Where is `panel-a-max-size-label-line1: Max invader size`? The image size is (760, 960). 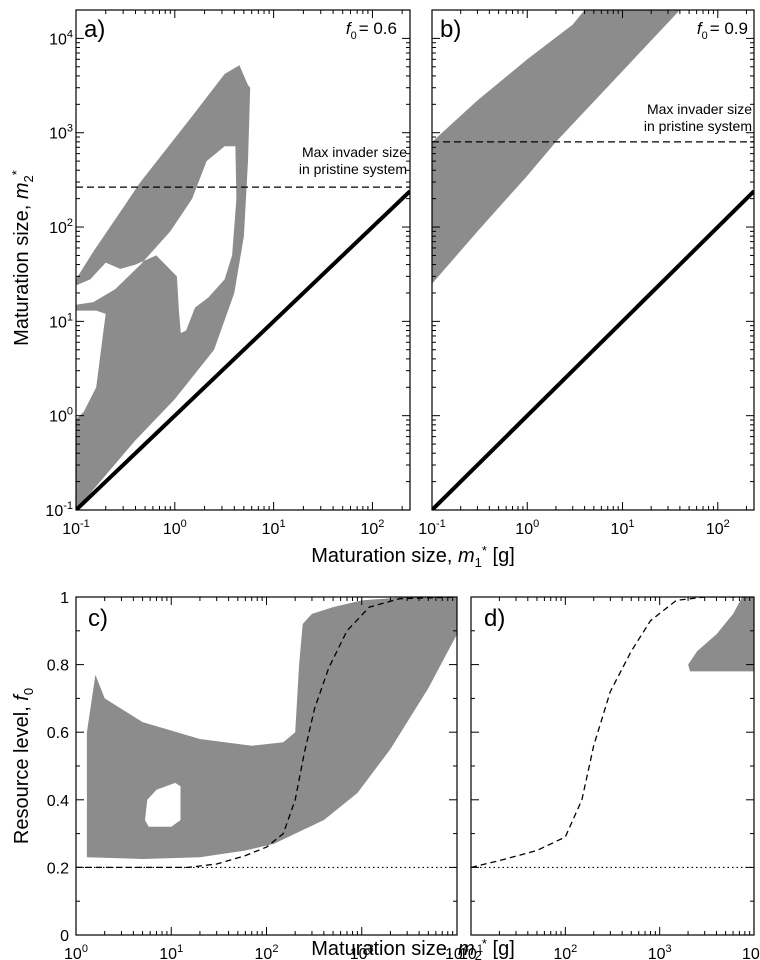 panel-a-max-size-label-line1: Max invader size is located at coordinates (354, 152).